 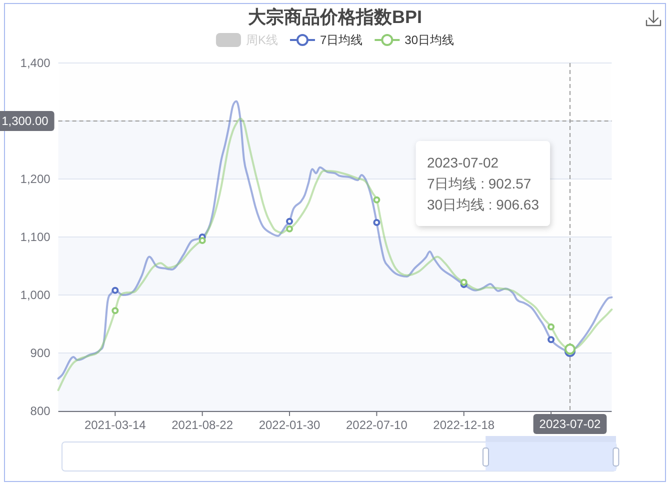 I want to click on title: 大宗商品价格指数BPI, so click(x=335, y=17).